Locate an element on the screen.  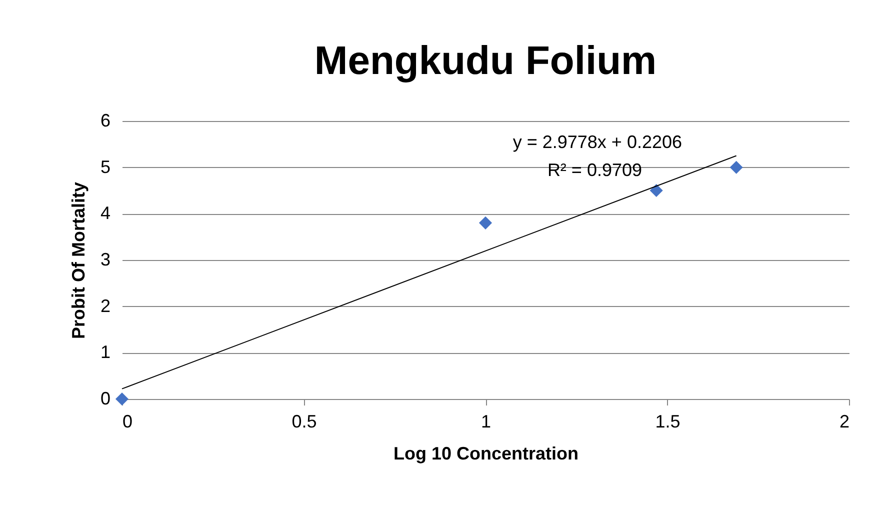
x-tick-label: 1.5 is located at coordinates (667, 422).